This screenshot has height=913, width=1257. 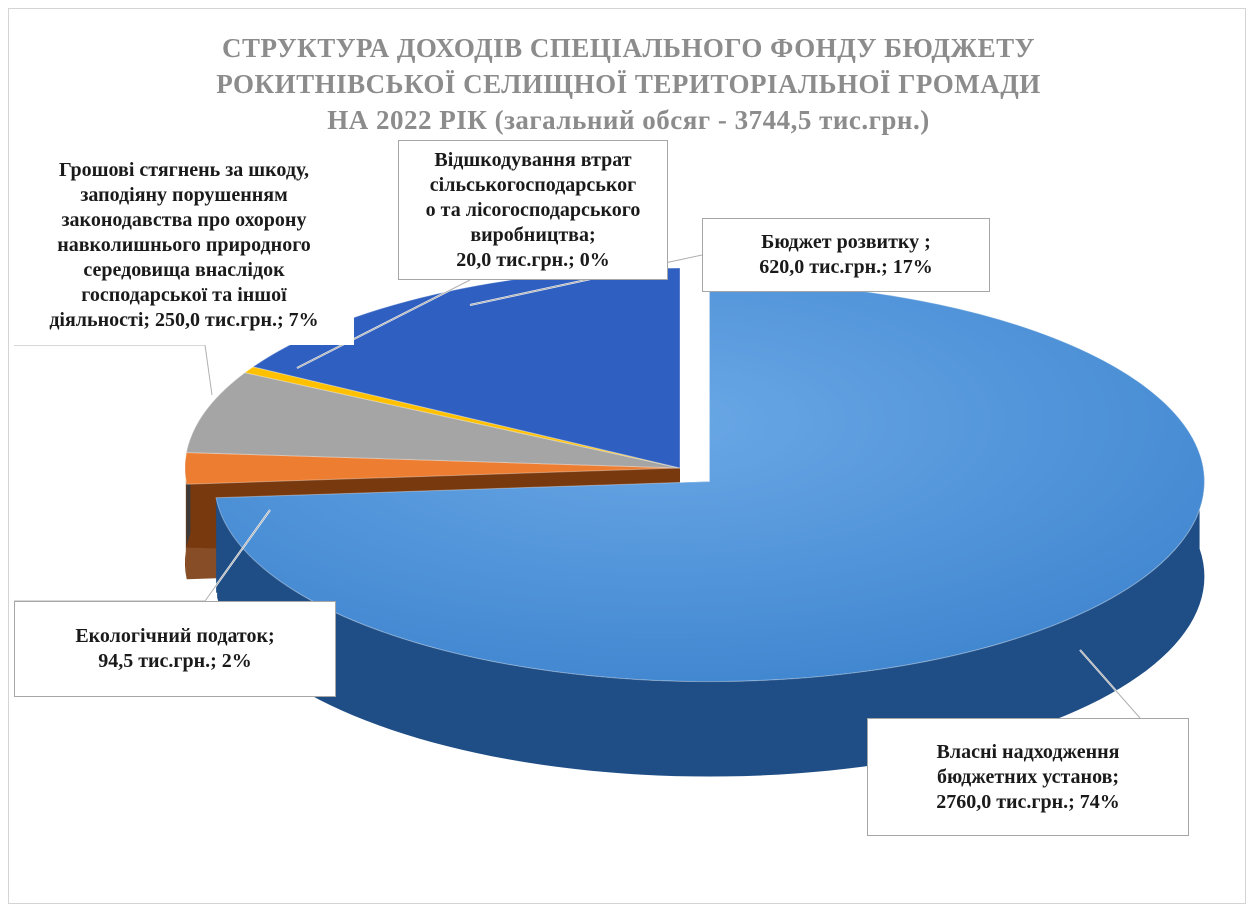 I want to click on label-eco-tax-line: Екологічний податок;, so click(x=175, y=636).